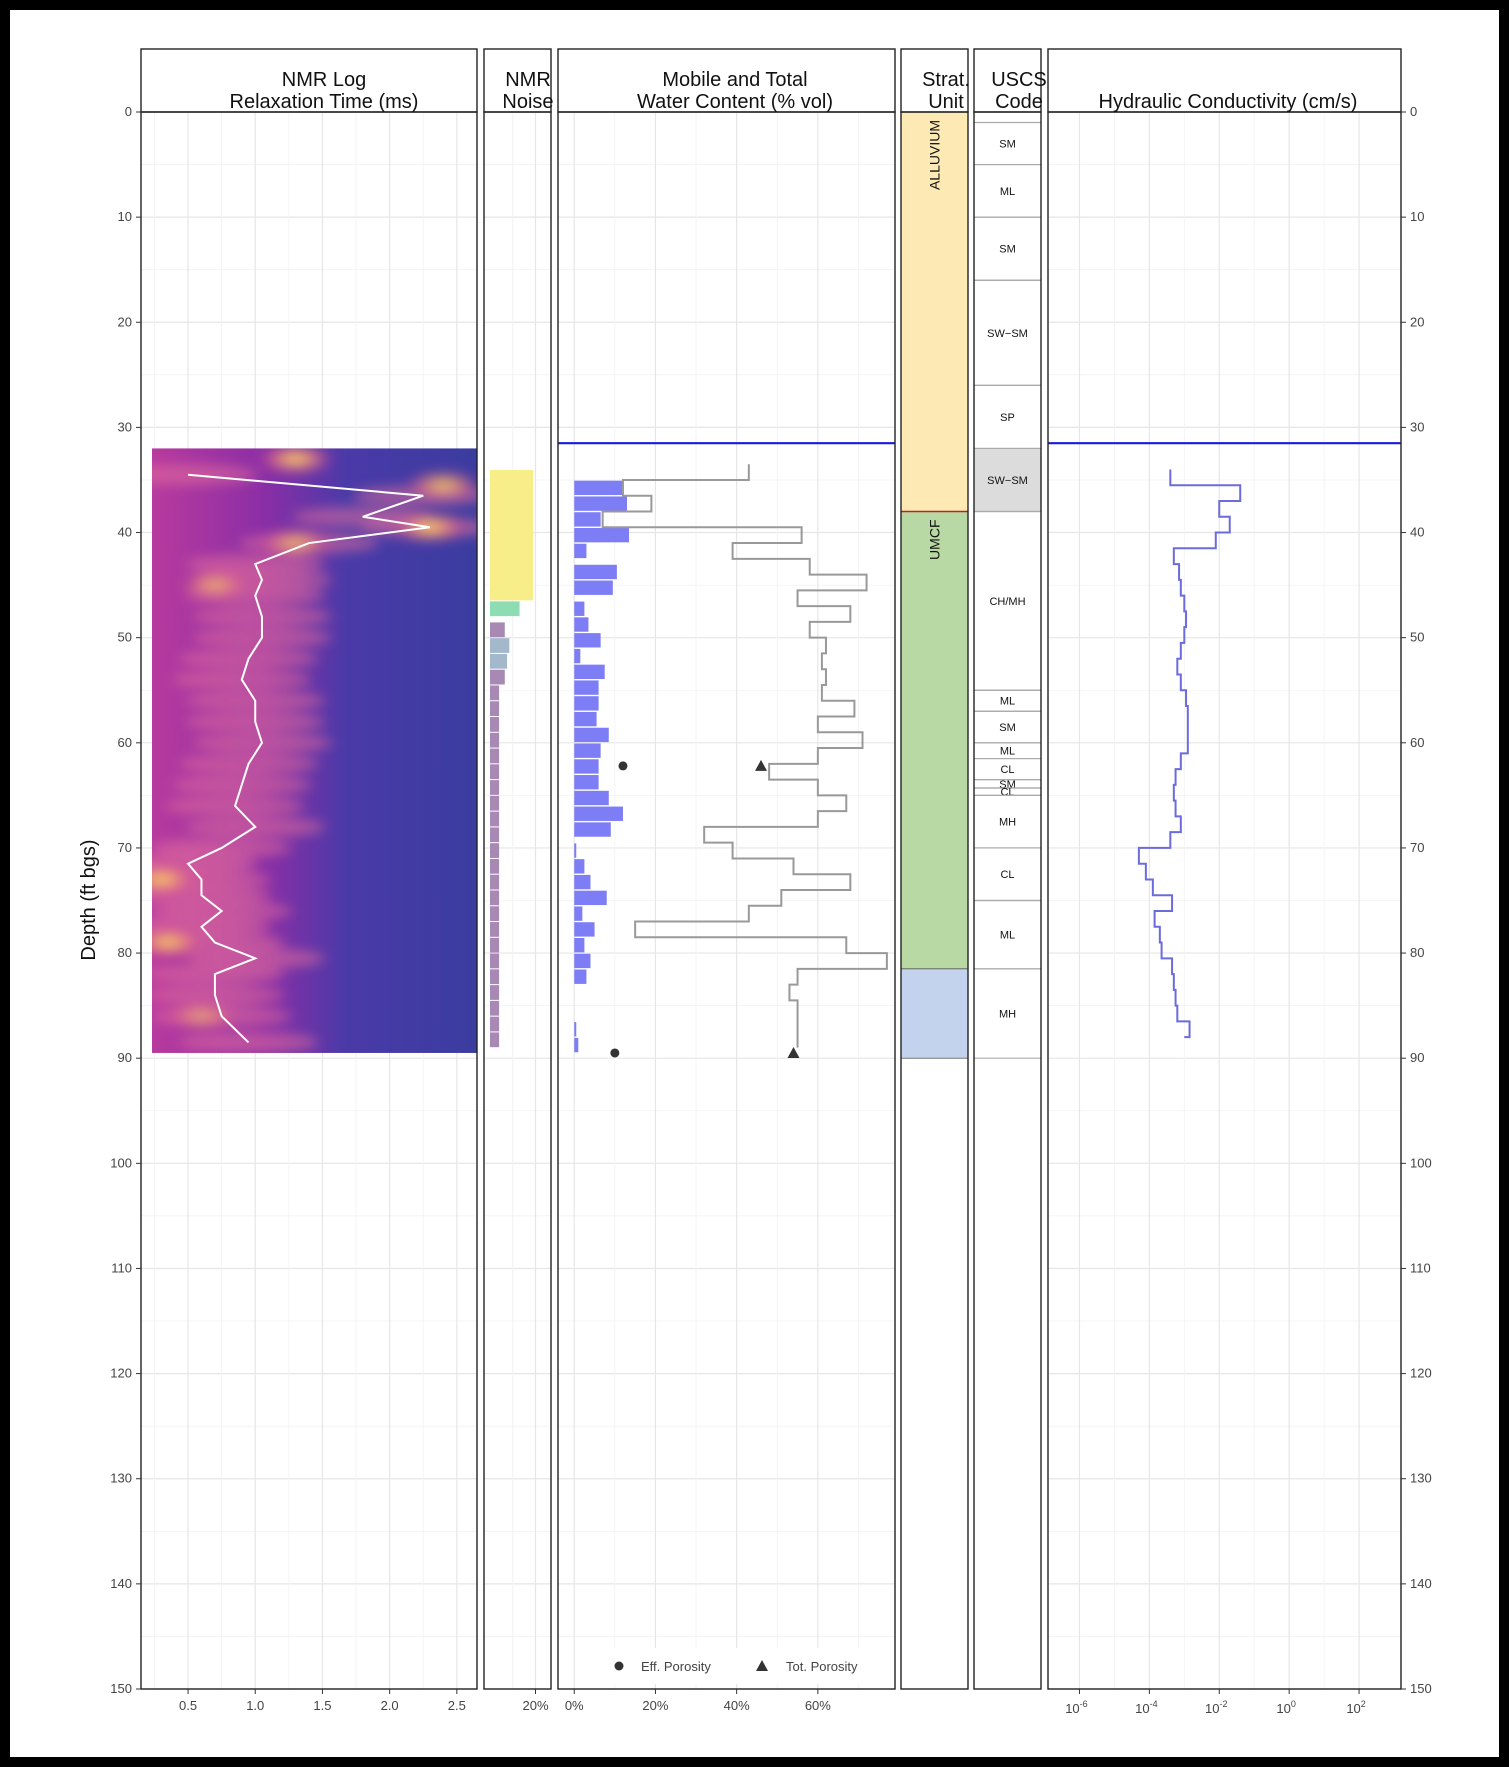 Image resolution: width=1509 pixels, height=1767 pixels. What do you see at coordinates (121, 1267) in the screenshot?
I see `y-tick-label-left: 110` at bounding box center [121, 1267].